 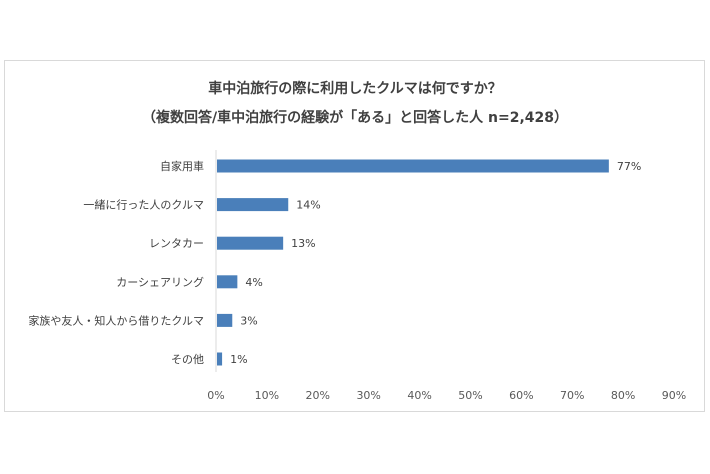 I want to click on category-label: レンタカー, so click(x=176, y=243).